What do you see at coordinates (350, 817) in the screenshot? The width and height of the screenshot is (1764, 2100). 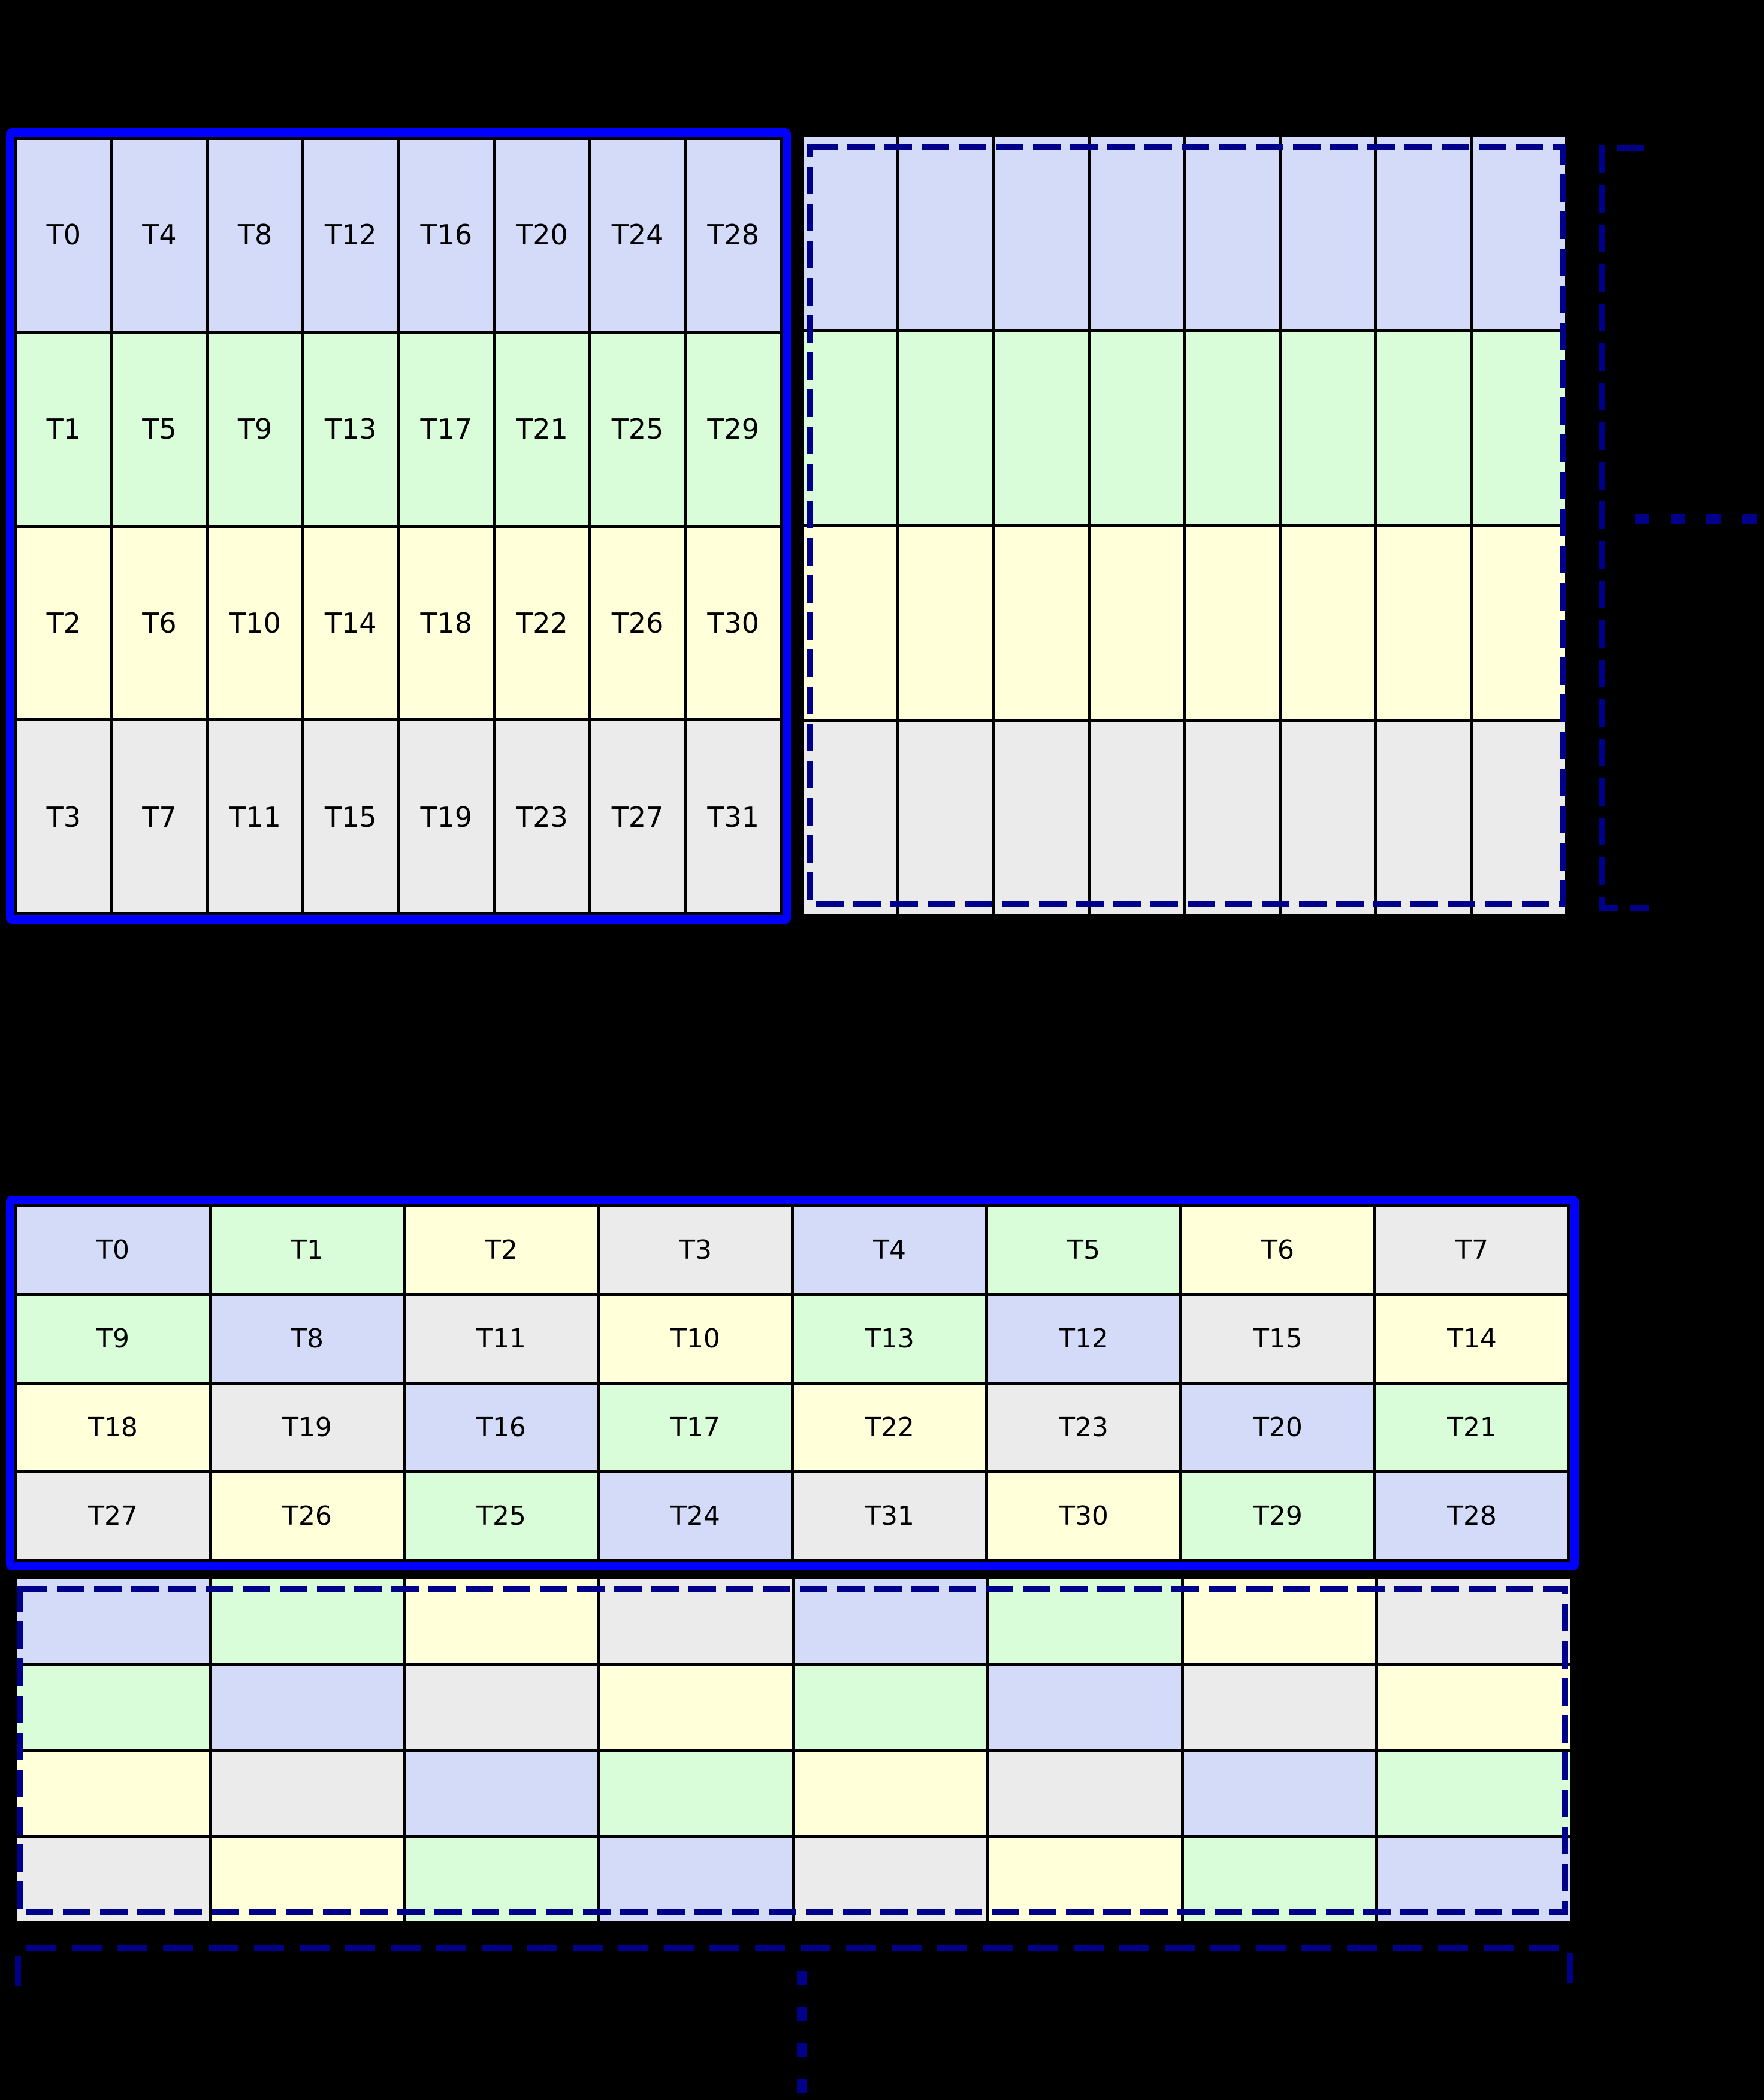 I see `thread-cell: T15` at bounding box center [350, 817].